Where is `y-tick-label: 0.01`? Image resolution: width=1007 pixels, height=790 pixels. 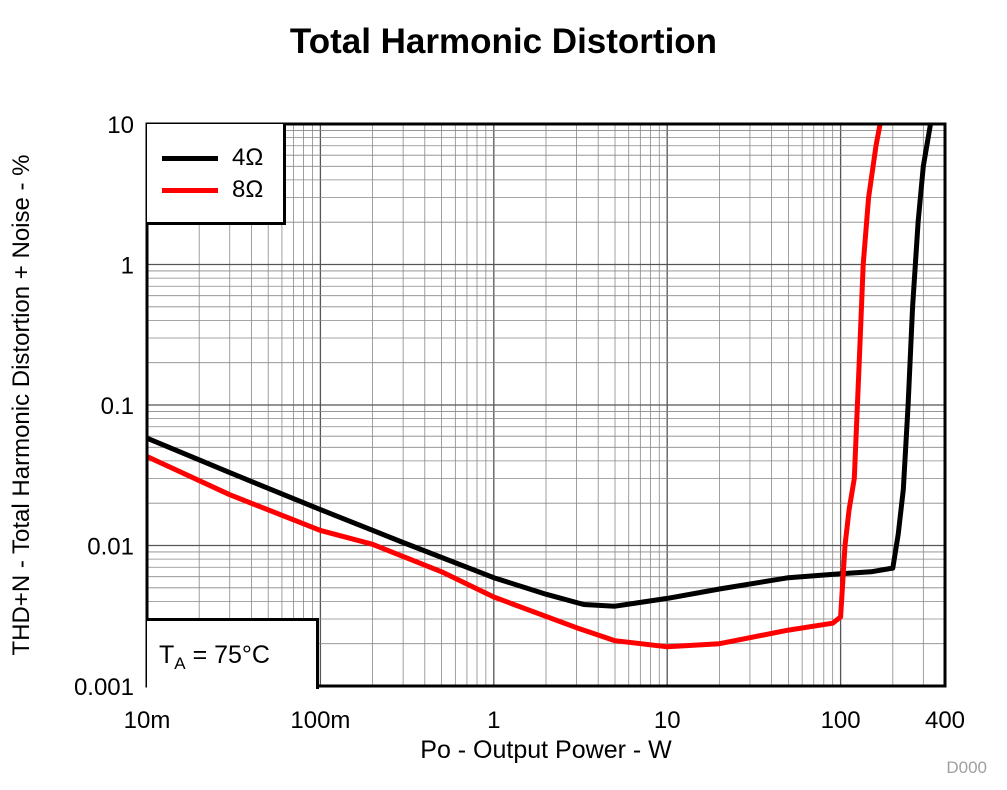 y-tick-label: 0.01 is located at coordinates (110, 547).